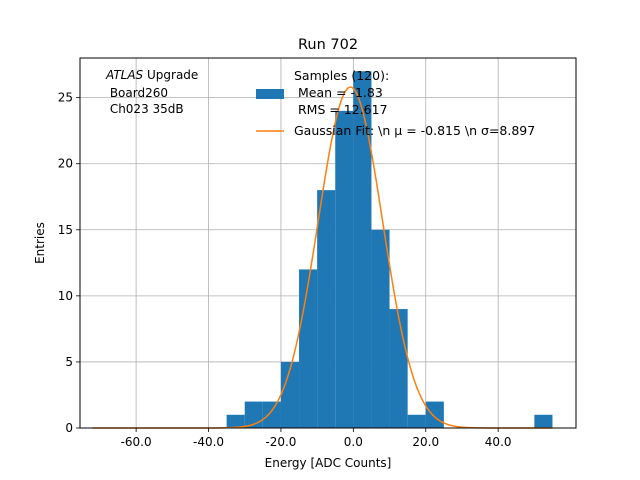  I want to click on annotation-line-3: Ch023 35dB, so click(145, 109).